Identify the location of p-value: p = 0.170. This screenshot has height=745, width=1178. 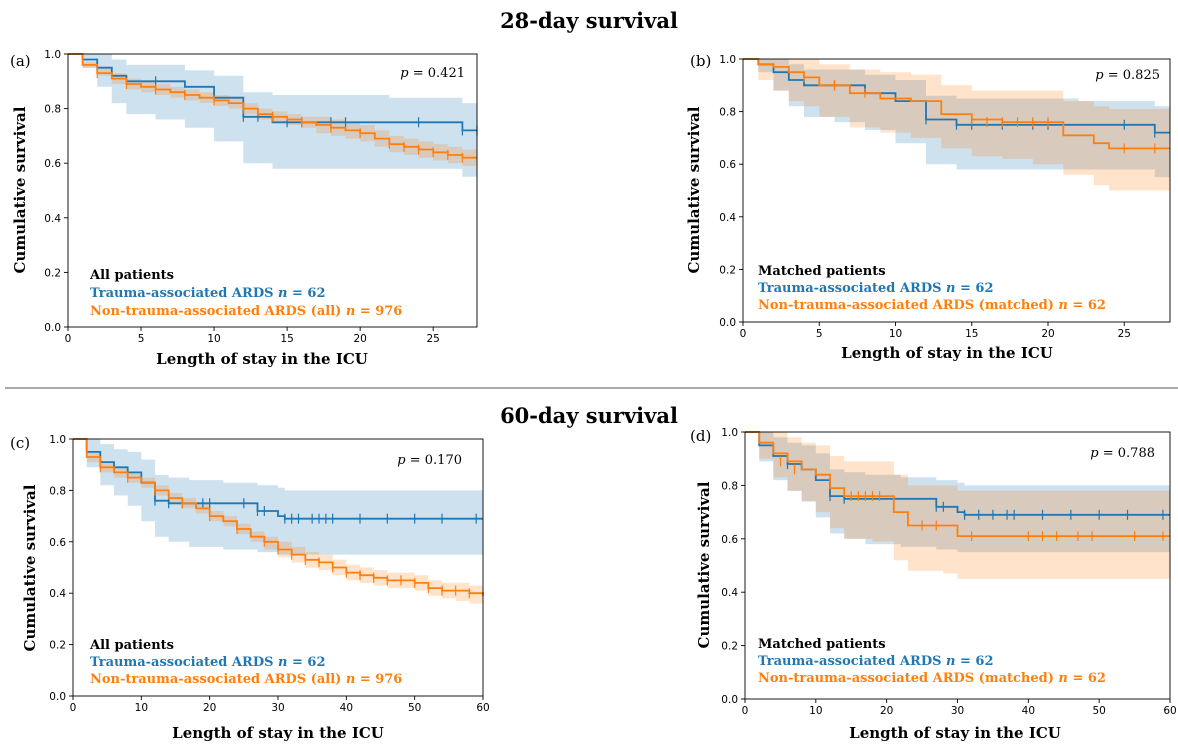
(429, 460).